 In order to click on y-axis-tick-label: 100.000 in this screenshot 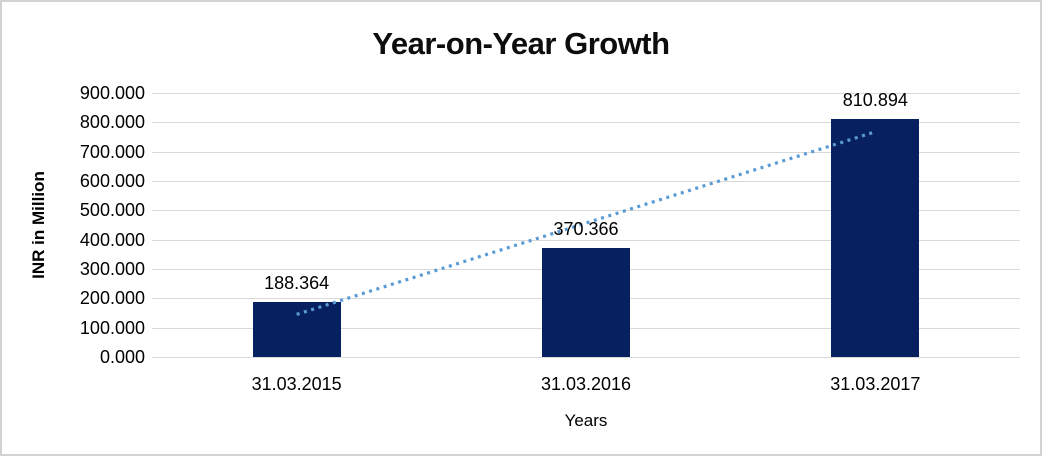, I will do `click(112, 327)`.